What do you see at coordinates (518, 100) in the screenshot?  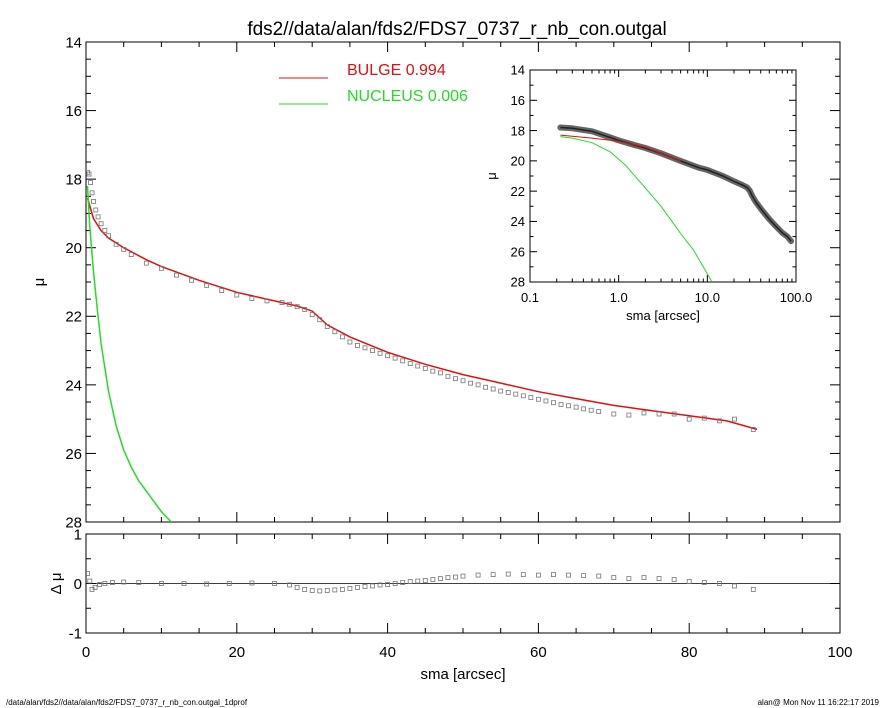 I see `inset-y-tick-label: 16` at bounding box center [518, 100].